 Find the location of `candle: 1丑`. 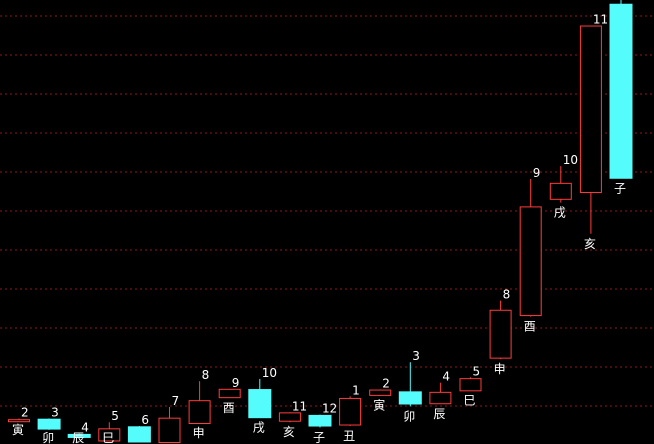

candle: 1丑 is located at coordinates (350, 413).